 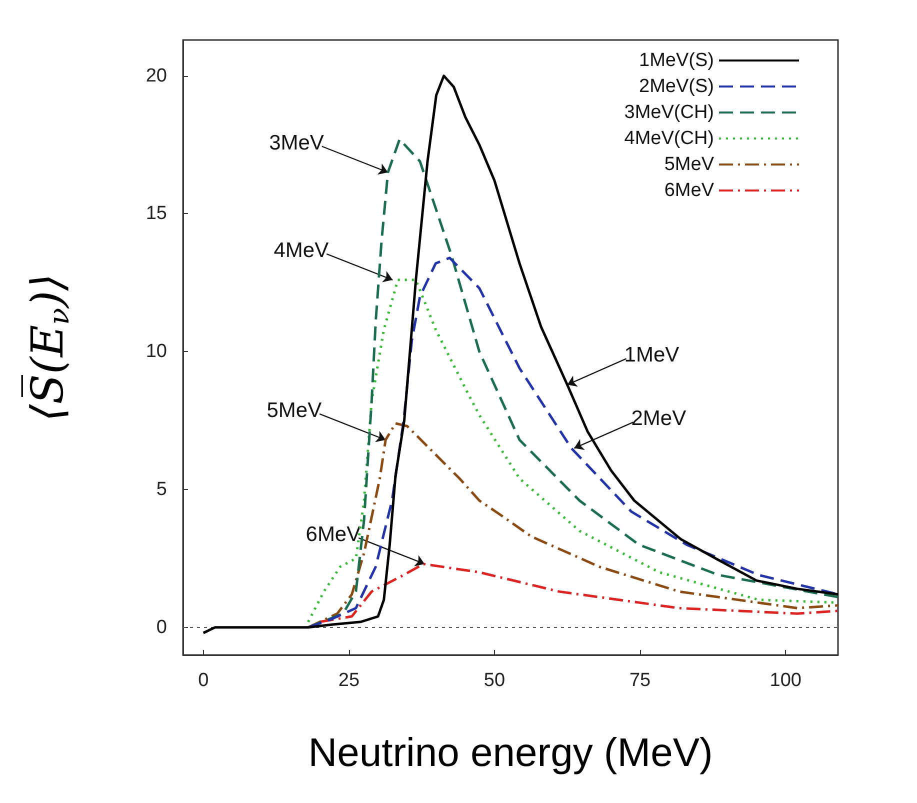 I want to click on y-axis-title: ⟨S̅(Eν)⟩, so click(x=48, y=348).